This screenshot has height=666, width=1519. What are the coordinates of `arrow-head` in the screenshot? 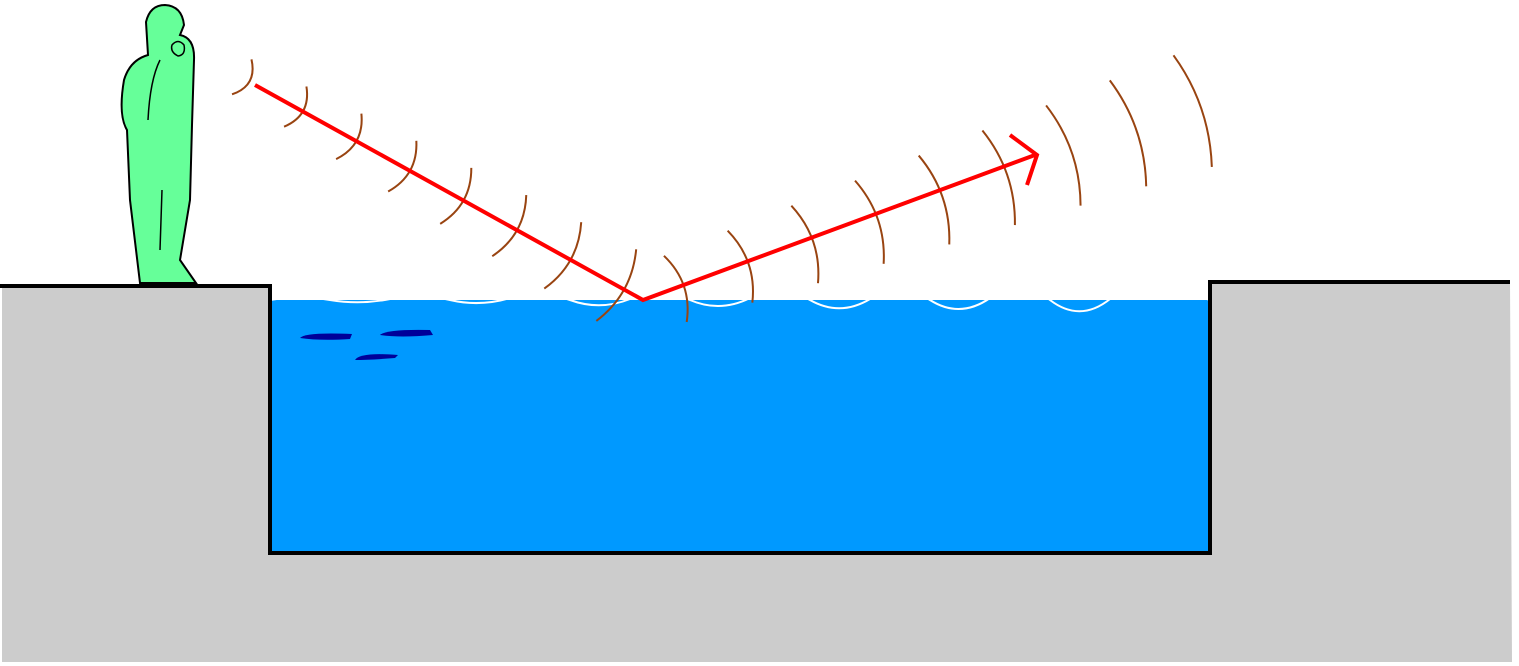 It's located at (1024, 159).